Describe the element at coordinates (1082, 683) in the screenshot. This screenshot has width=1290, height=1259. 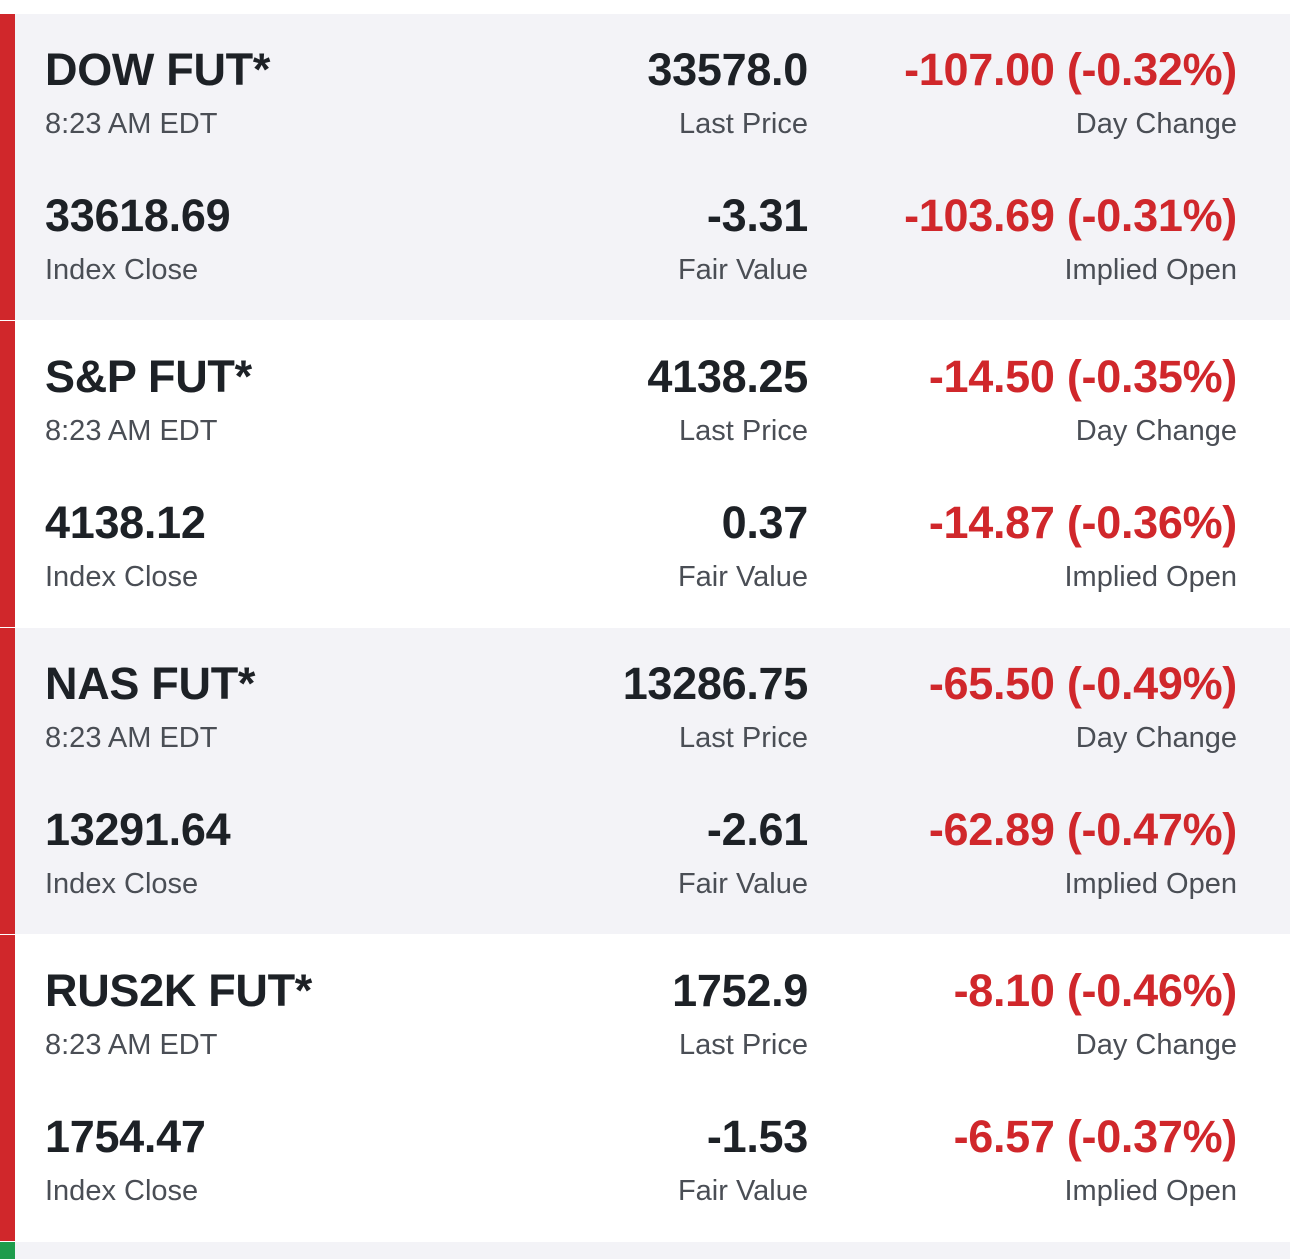
I see `day-change-value: -65.50 (-0.49%)` at that location.